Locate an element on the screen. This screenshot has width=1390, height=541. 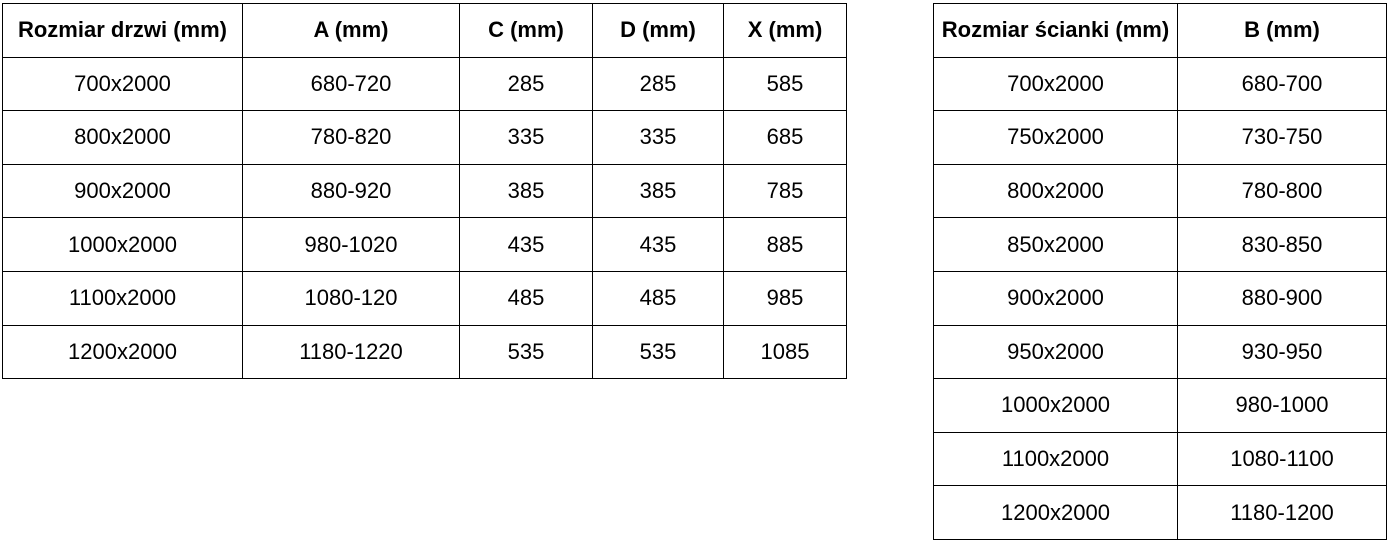
table-row: 700x2000 680-700 is located at coordinates (1160, 84).